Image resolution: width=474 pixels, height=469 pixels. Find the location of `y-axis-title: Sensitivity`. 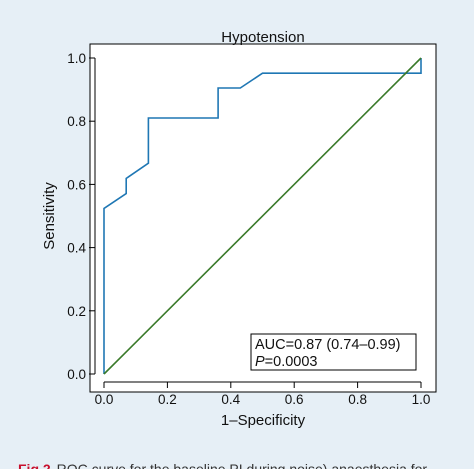

y-axis-title: Sensitivity is located at coordinates (49, 216).